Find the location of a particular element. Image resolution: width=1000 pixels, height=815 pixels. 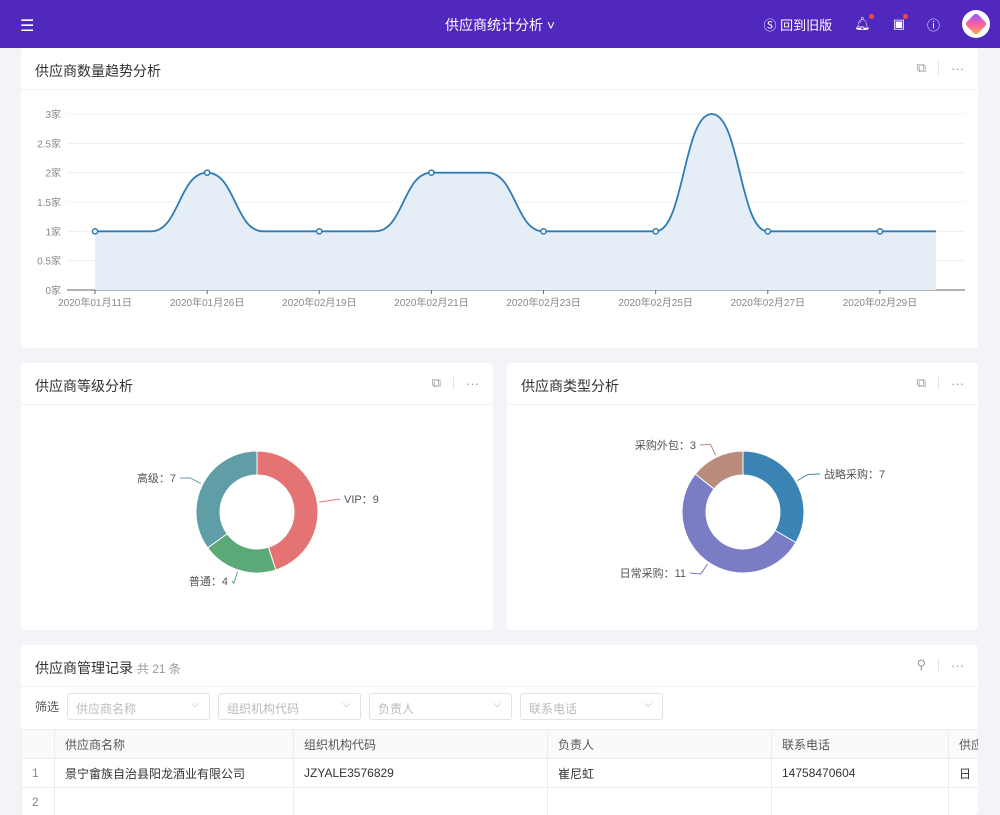

filter-phone: 联系电话⌵ is located at coordinates (591, 706).